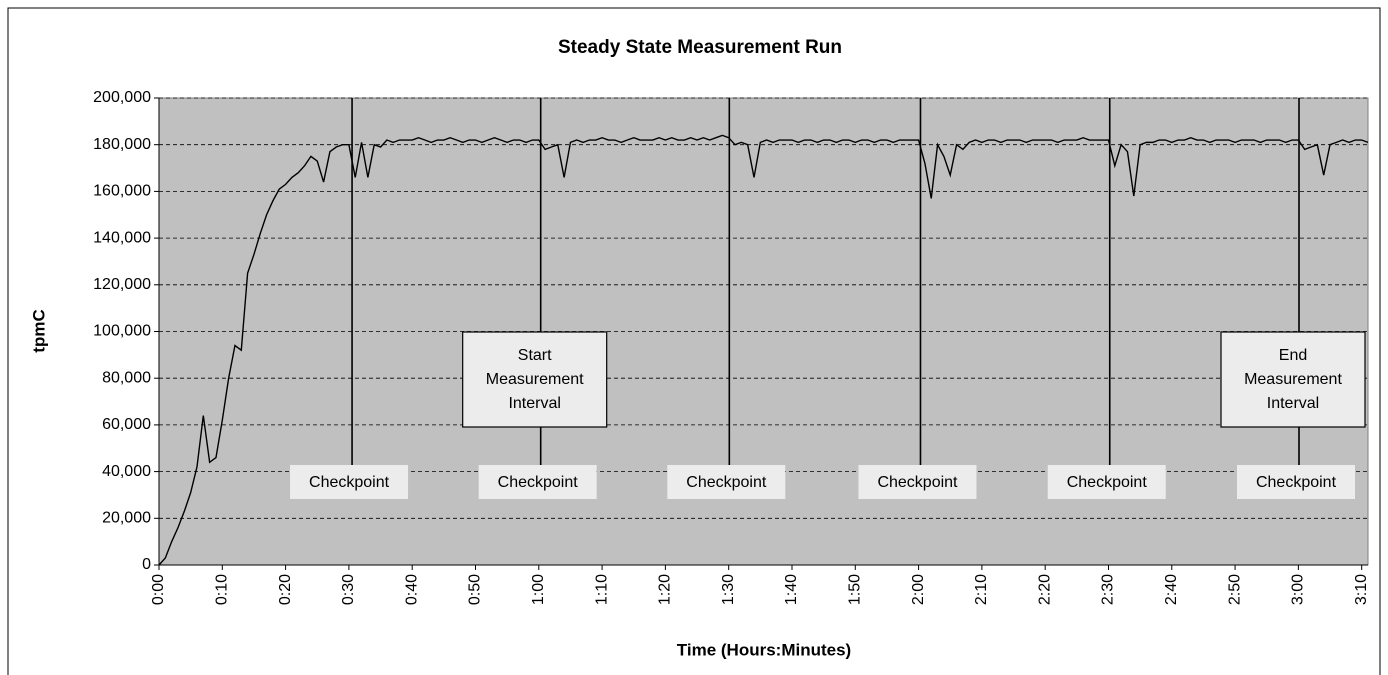 The height and width of the screenshot is (675, 1388). I want to click on y-tick-label: 80,000, so click(126, 377).